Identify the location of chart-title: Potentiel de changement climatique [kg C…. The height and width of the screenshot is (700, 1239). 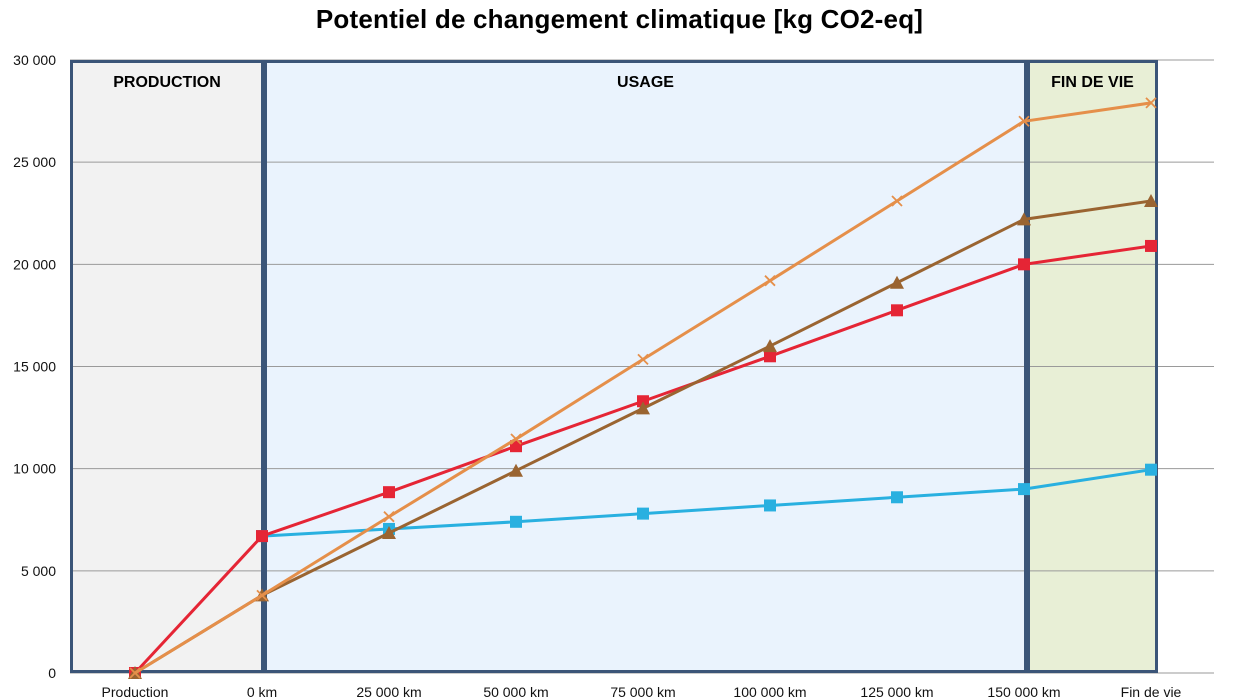
(619, 19).